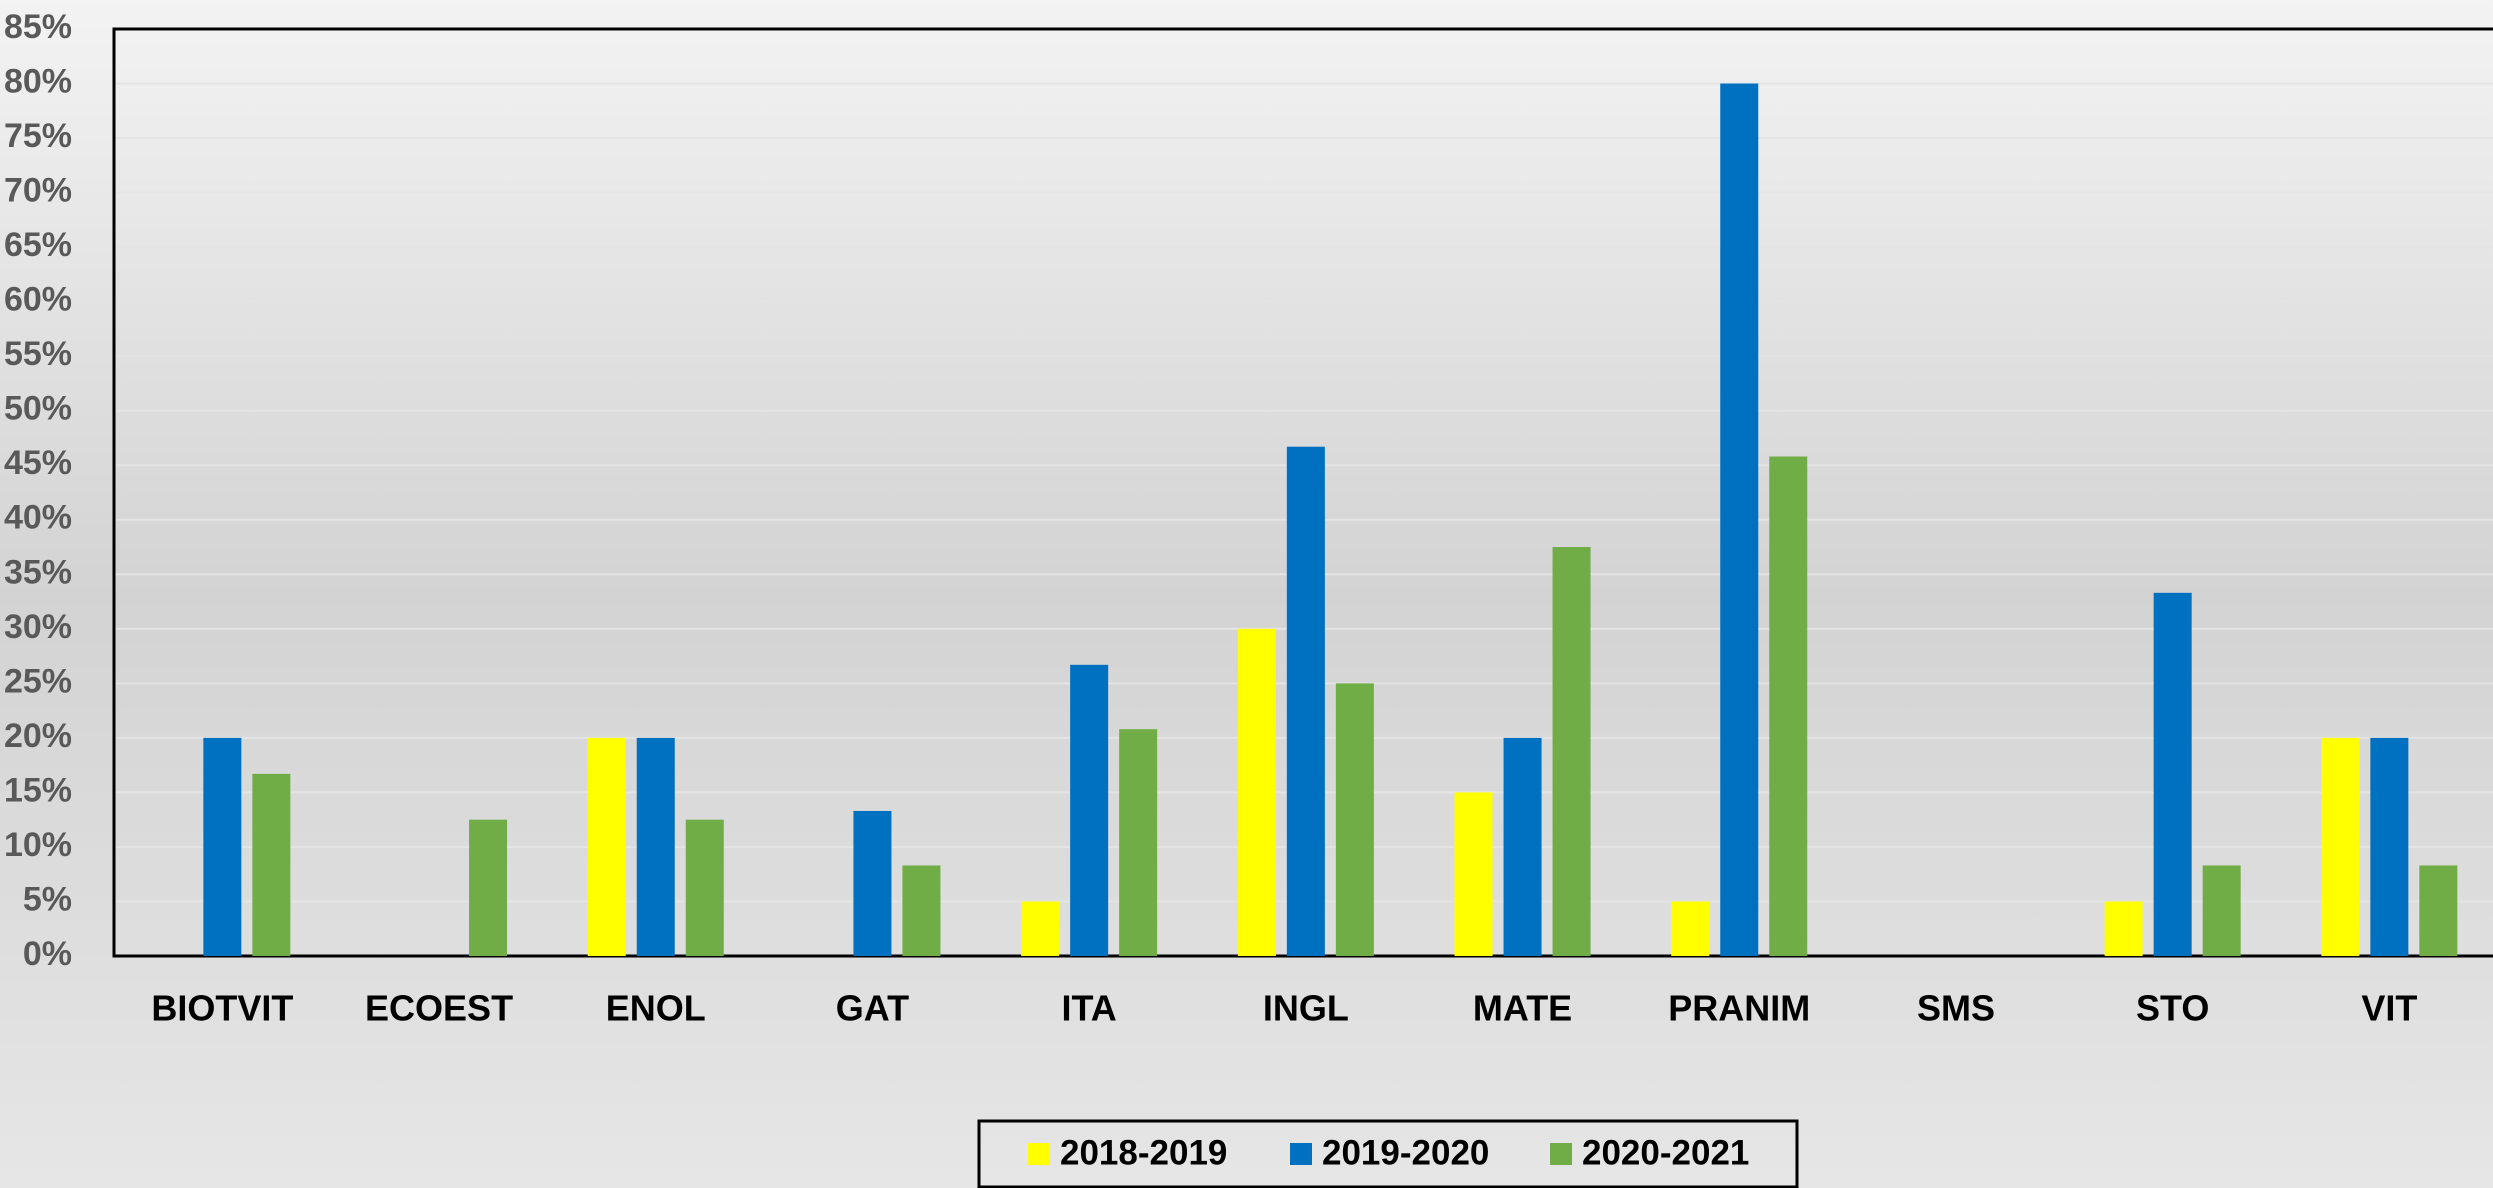 This screenshot has width=2493, height=1188. I want to click on x-tick-label: PRANIM, so click(1739, 1008).